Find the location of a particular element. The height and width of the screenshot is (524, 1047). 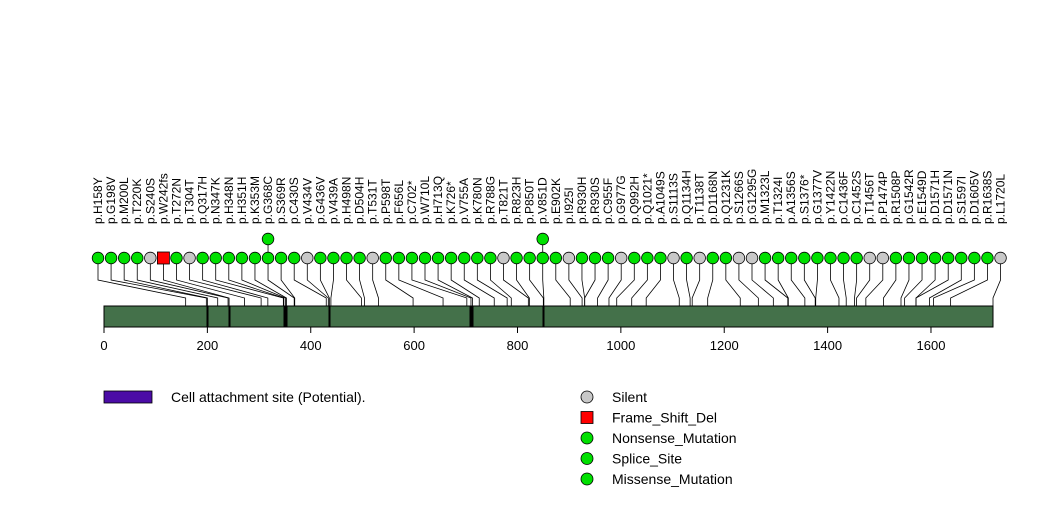

mutation-label: p.H158Y is located at coordinates (98, 200).